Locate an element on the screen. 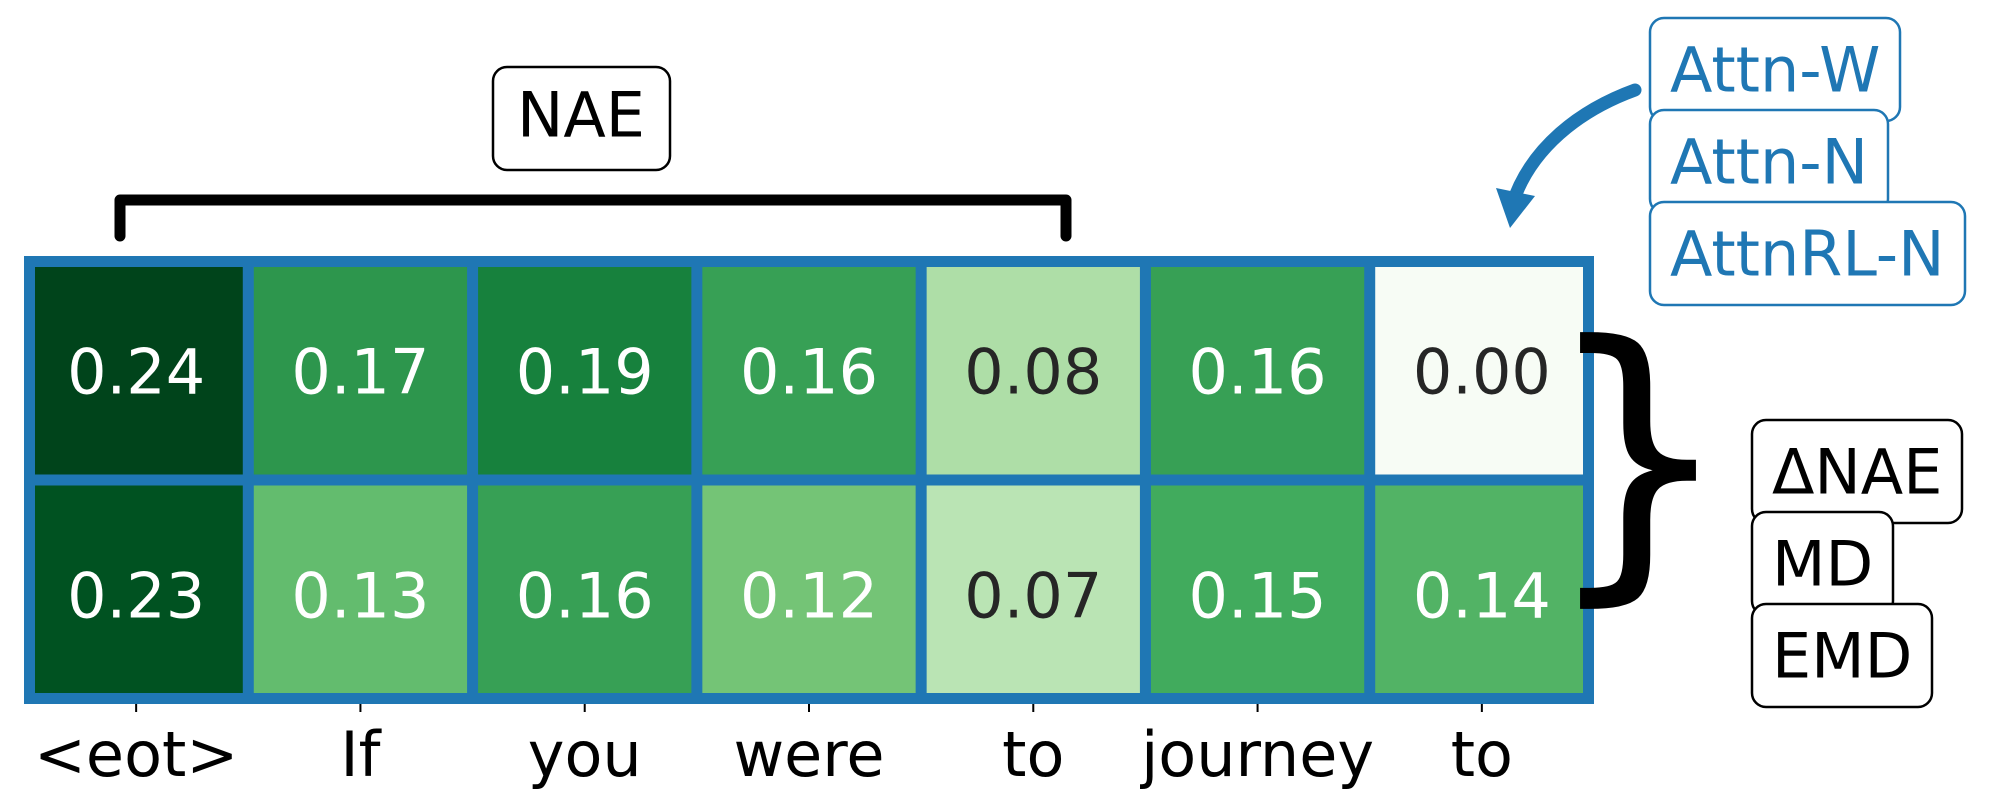  cell-value-label: 0.12 is located at coordinates (809, 596).